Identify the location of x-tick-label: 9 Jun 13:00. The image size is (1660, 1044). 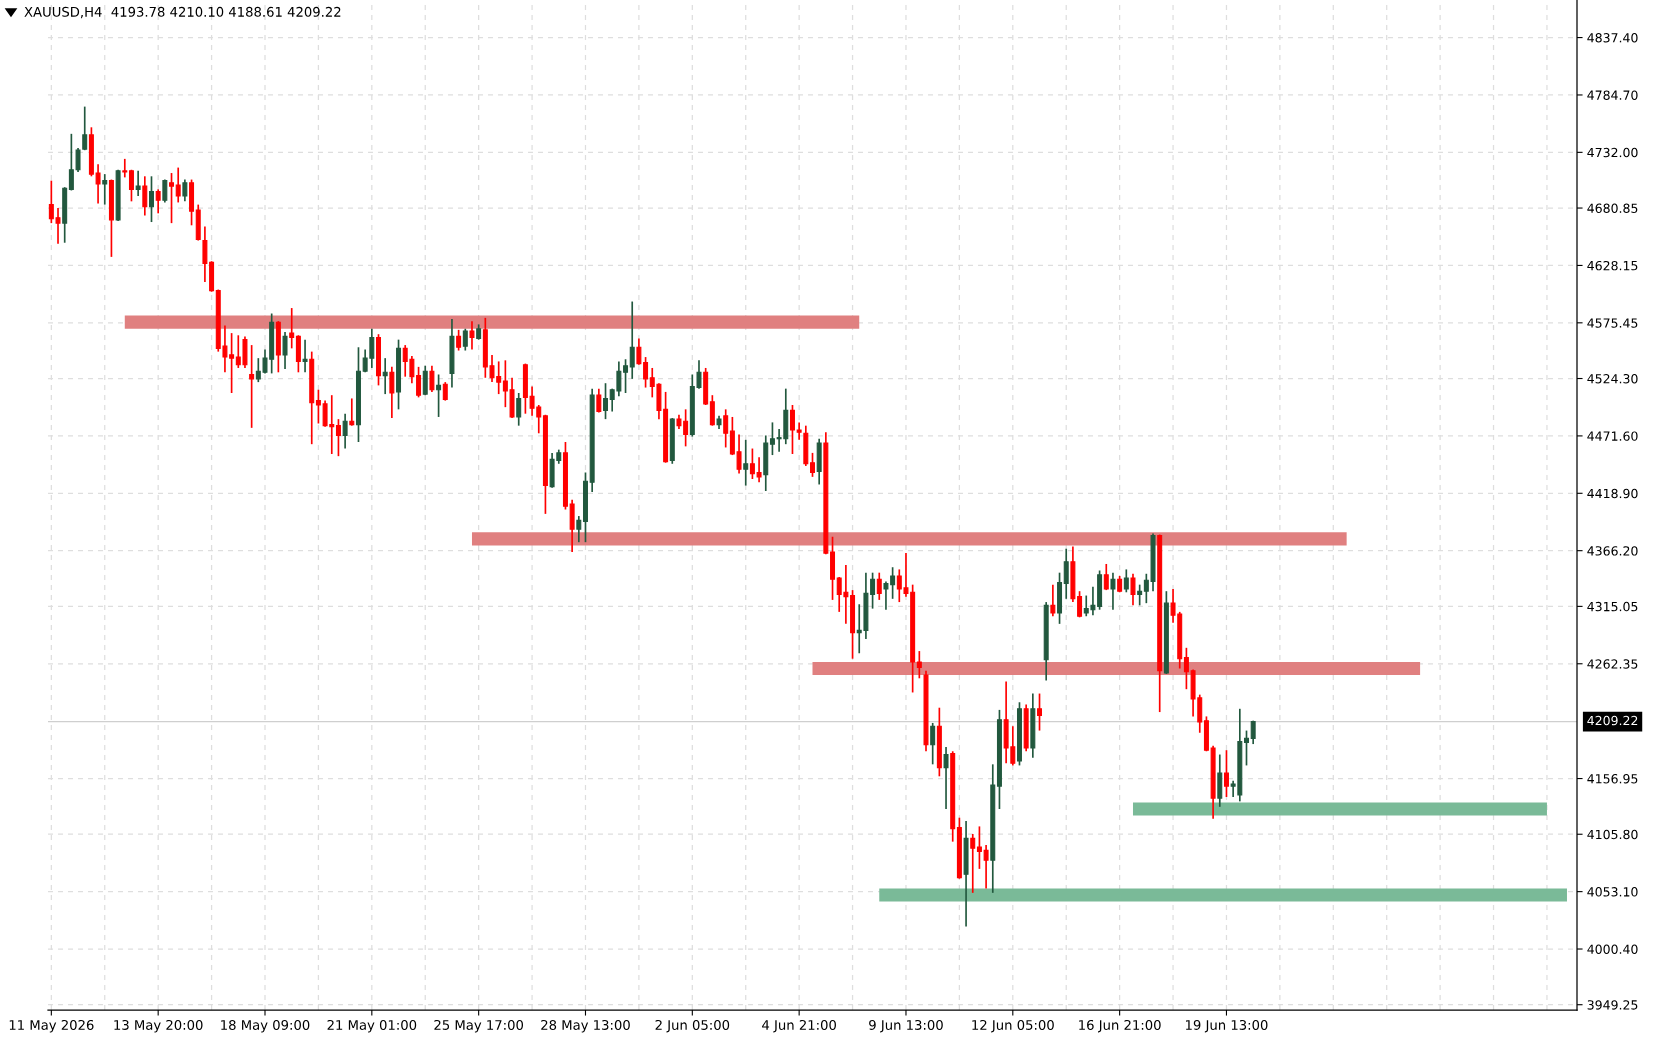
(906, 1026).